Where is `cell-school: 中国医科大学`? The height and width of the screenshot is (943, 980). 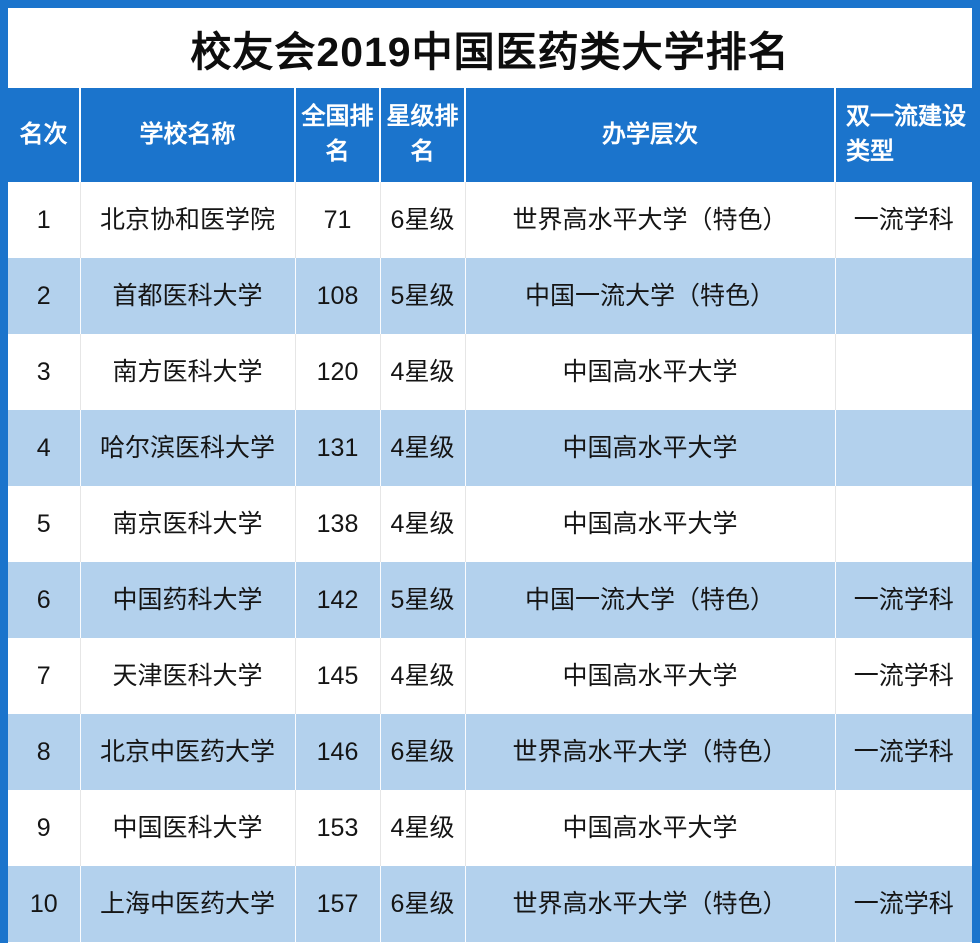 cell-school: 中国医科大学 is located at coordinates (188, 828).